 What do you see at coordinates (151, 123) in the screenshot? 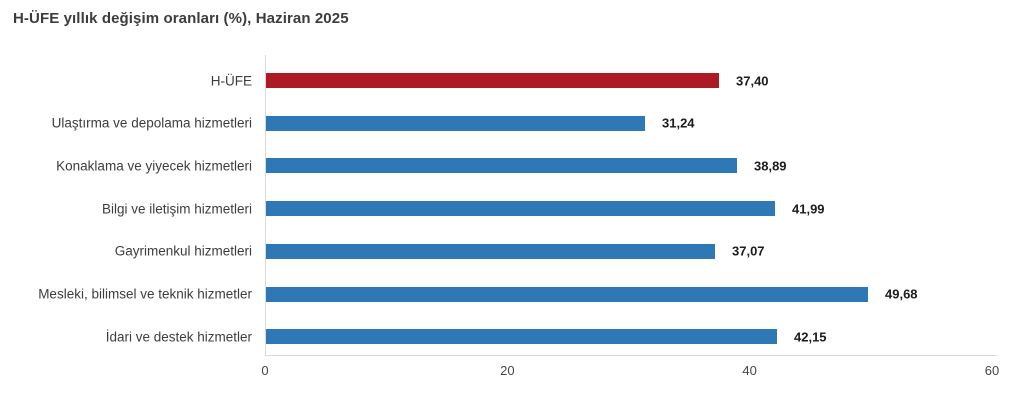
I see `category-label: Ulaştırma ve depolama hizmetleri` at bounding box center [151, 123].